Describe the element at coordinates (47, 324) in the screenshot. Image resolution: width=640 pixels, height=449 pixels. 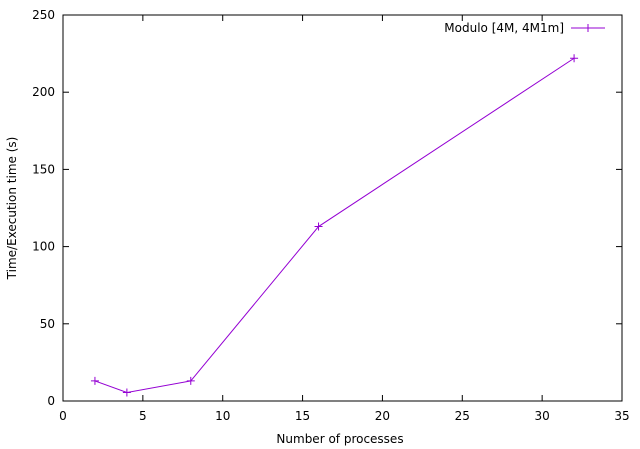
I see `y-tick-label: 50` at that location.